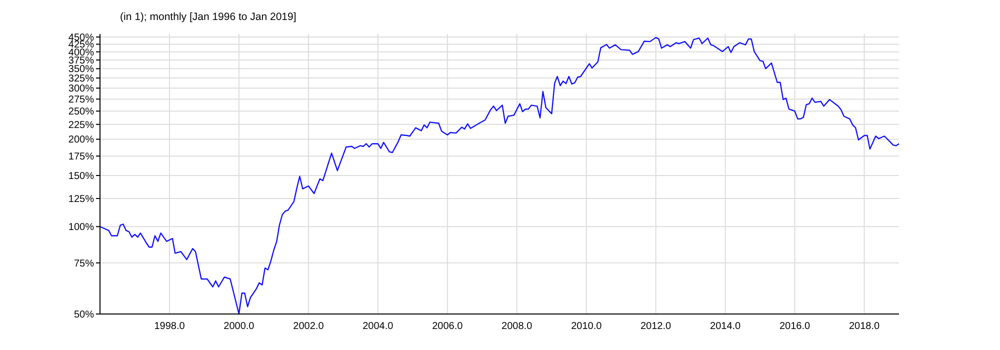 Image resolution: width=1000 pixels, height=350 pixels. I want to click on x-tick-label: 2000.0, so click(239, 326).